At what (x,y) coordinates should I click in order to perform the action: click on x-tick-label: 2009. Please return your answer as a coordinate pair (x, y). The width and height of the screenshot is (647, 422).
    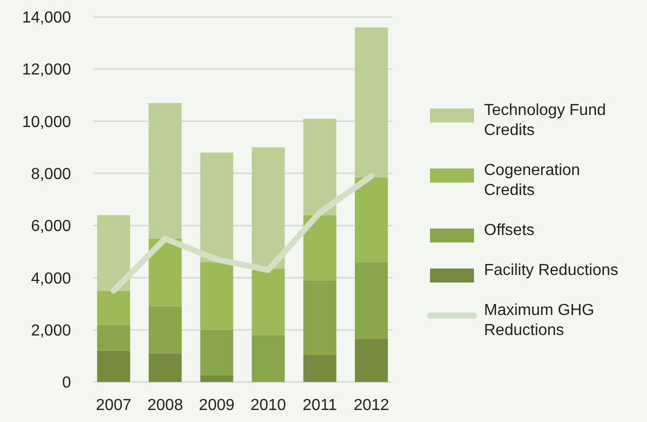
    Looking at the image, I should click on (216, 405).